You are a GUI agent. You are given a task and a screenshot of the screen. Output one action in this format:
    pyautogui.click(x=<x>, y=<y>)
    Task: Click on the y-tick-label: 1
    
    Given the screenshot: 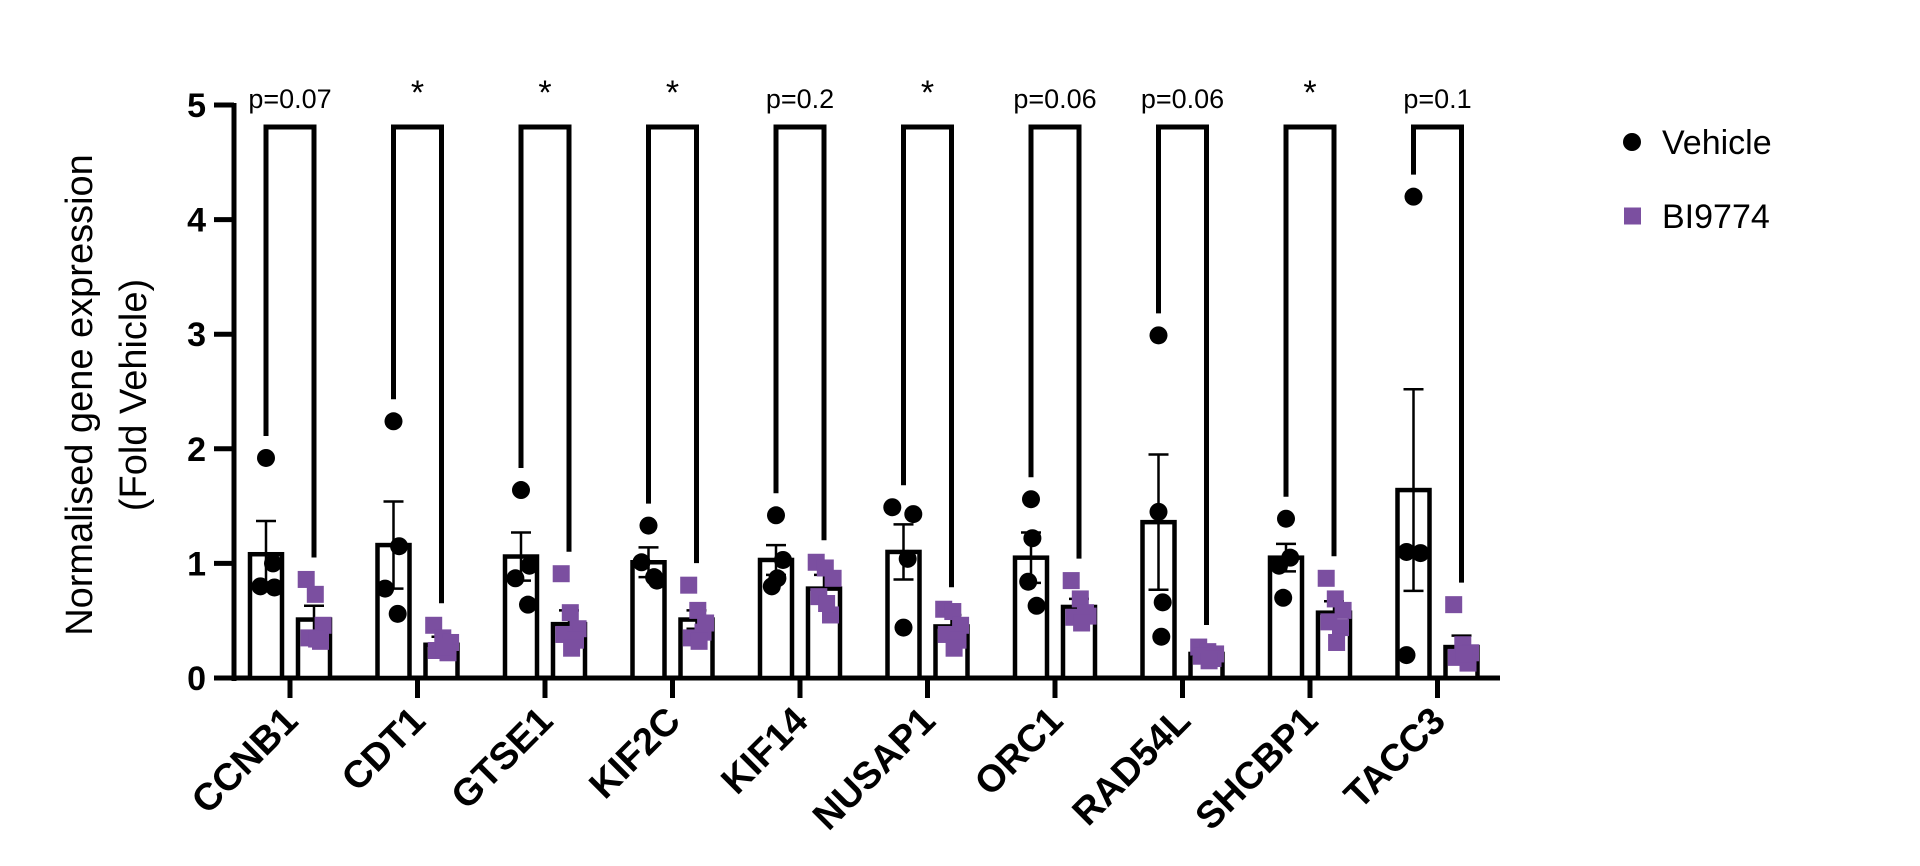 What is the action you would take?
    pyautogui.click(x=196, y=564)
    